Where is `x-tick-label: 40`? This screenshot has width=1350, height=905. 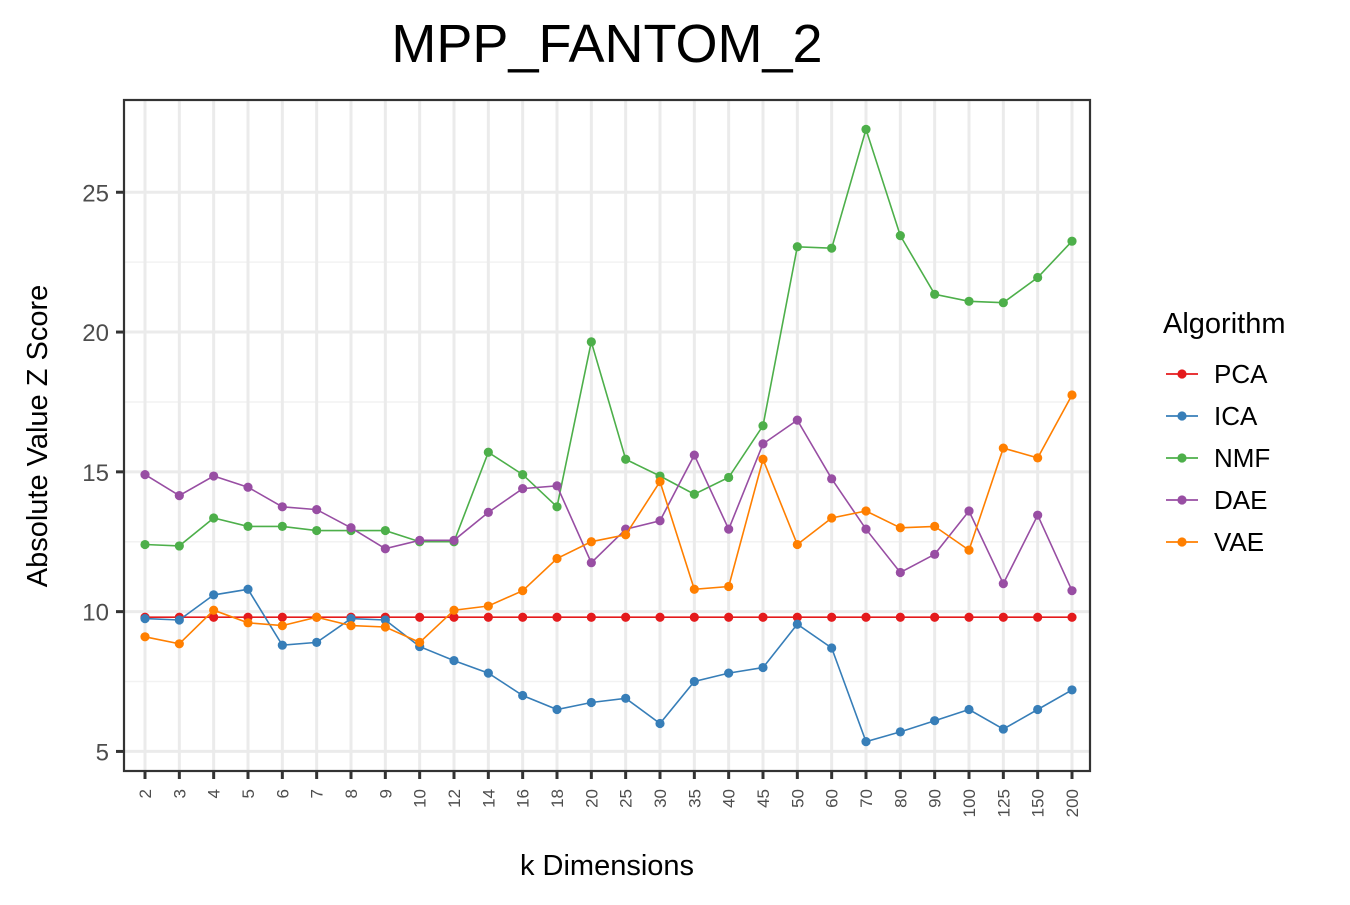 x-tick-label: 40 is located at coordinates (729, 798).